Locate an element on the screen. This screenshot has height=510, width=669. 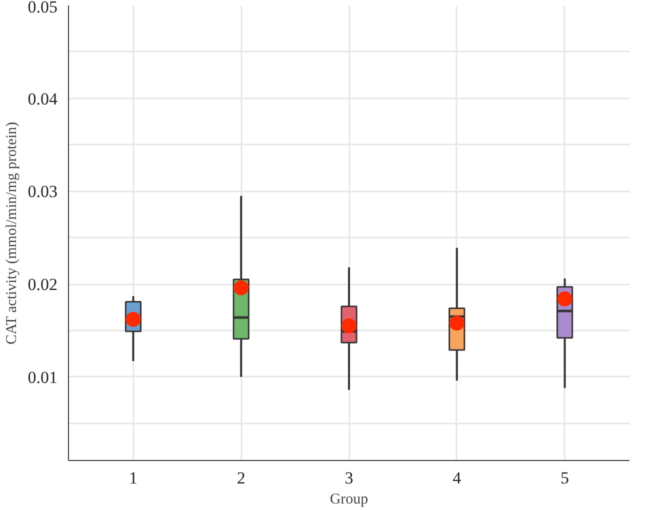
x-tick-label: 5 is located at coordinates (565, 478).